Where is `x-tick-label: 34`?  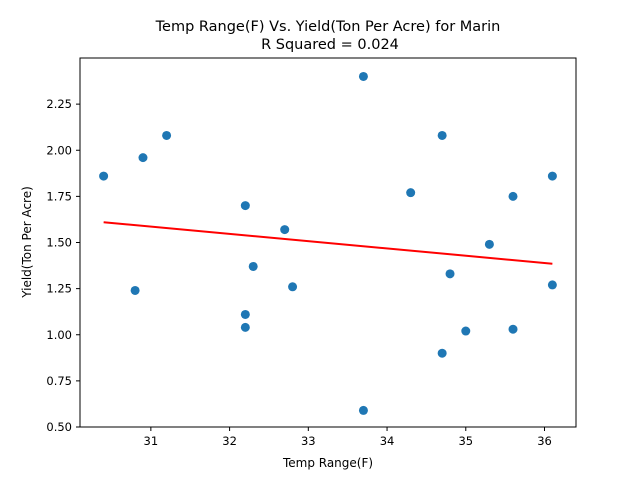
x-tick-label: 34 is located at coordinates (387, 441).